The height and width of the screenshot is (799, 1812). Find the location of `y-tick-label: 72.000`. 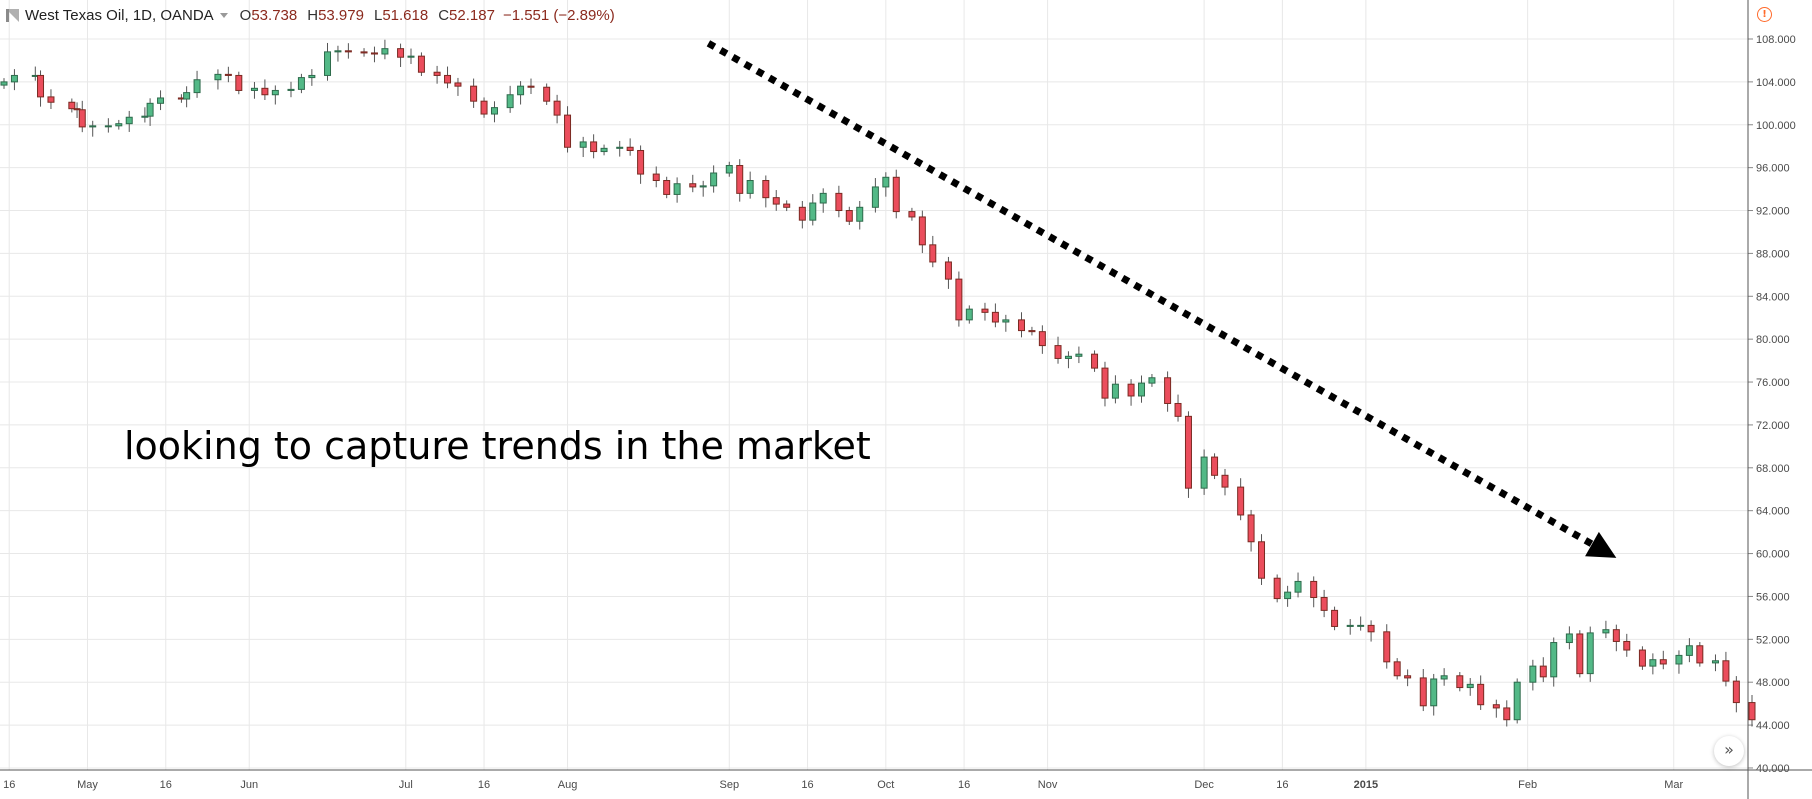

y-tick-label: 72.000 is located at coordinates (1773, 426).